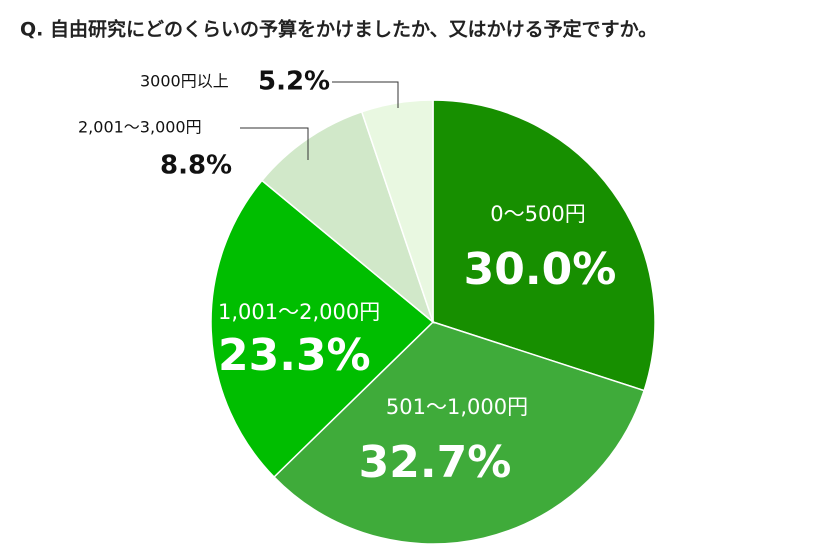 The image size is (827, 552). What do you see at coordinates (196, 166) in the screenshot?
I see `slice-value-label: 8.8%` at bounding box center [196, 166].